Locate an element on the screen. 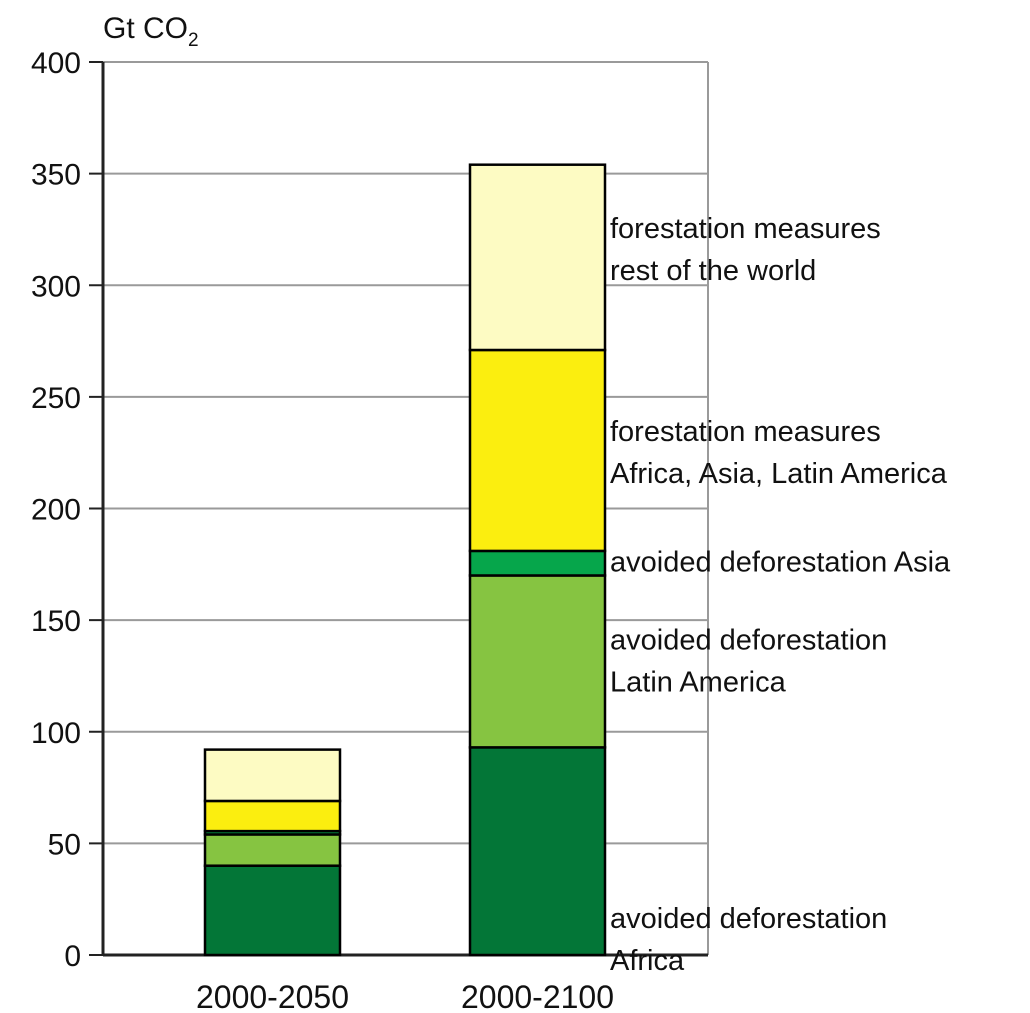  annotation-fa-line-1: Africa, Asia, Latin America is located at coordinates (779, 474).